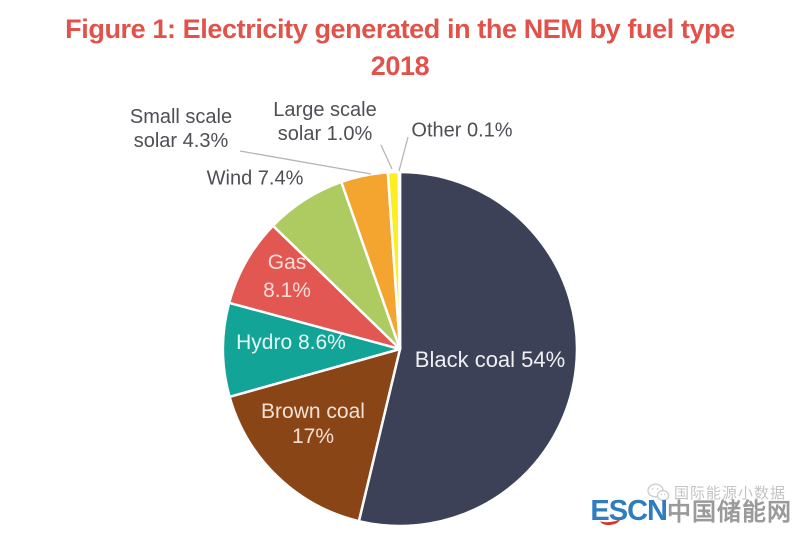  Describe the element at coordinates (314, 287) in the screenshot. I see `pie-slice-gas` at that location.